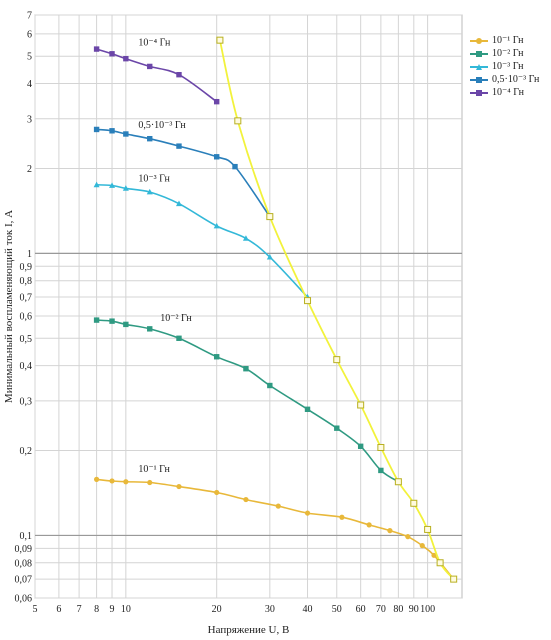  Describe the element at coordinates (29, 84) in the screenshot. I see `y-tick-label: 4` at that location.